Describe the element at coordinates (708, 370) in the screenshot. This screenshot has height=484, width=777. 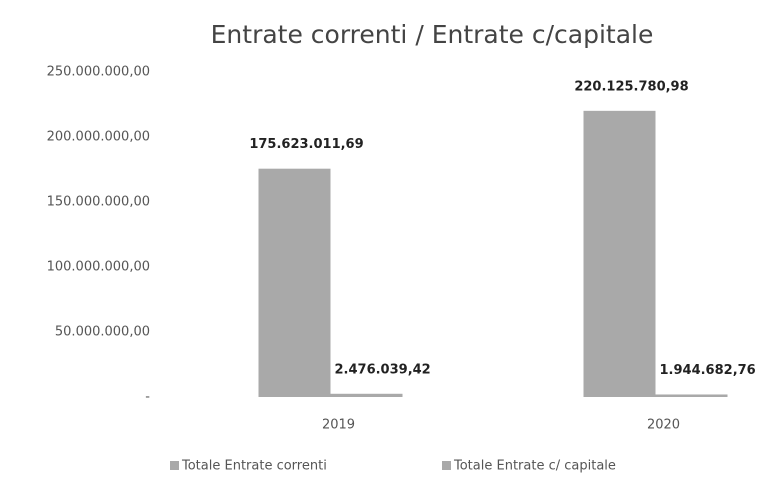
I see `value-label: 1.944.682,76` at that location.